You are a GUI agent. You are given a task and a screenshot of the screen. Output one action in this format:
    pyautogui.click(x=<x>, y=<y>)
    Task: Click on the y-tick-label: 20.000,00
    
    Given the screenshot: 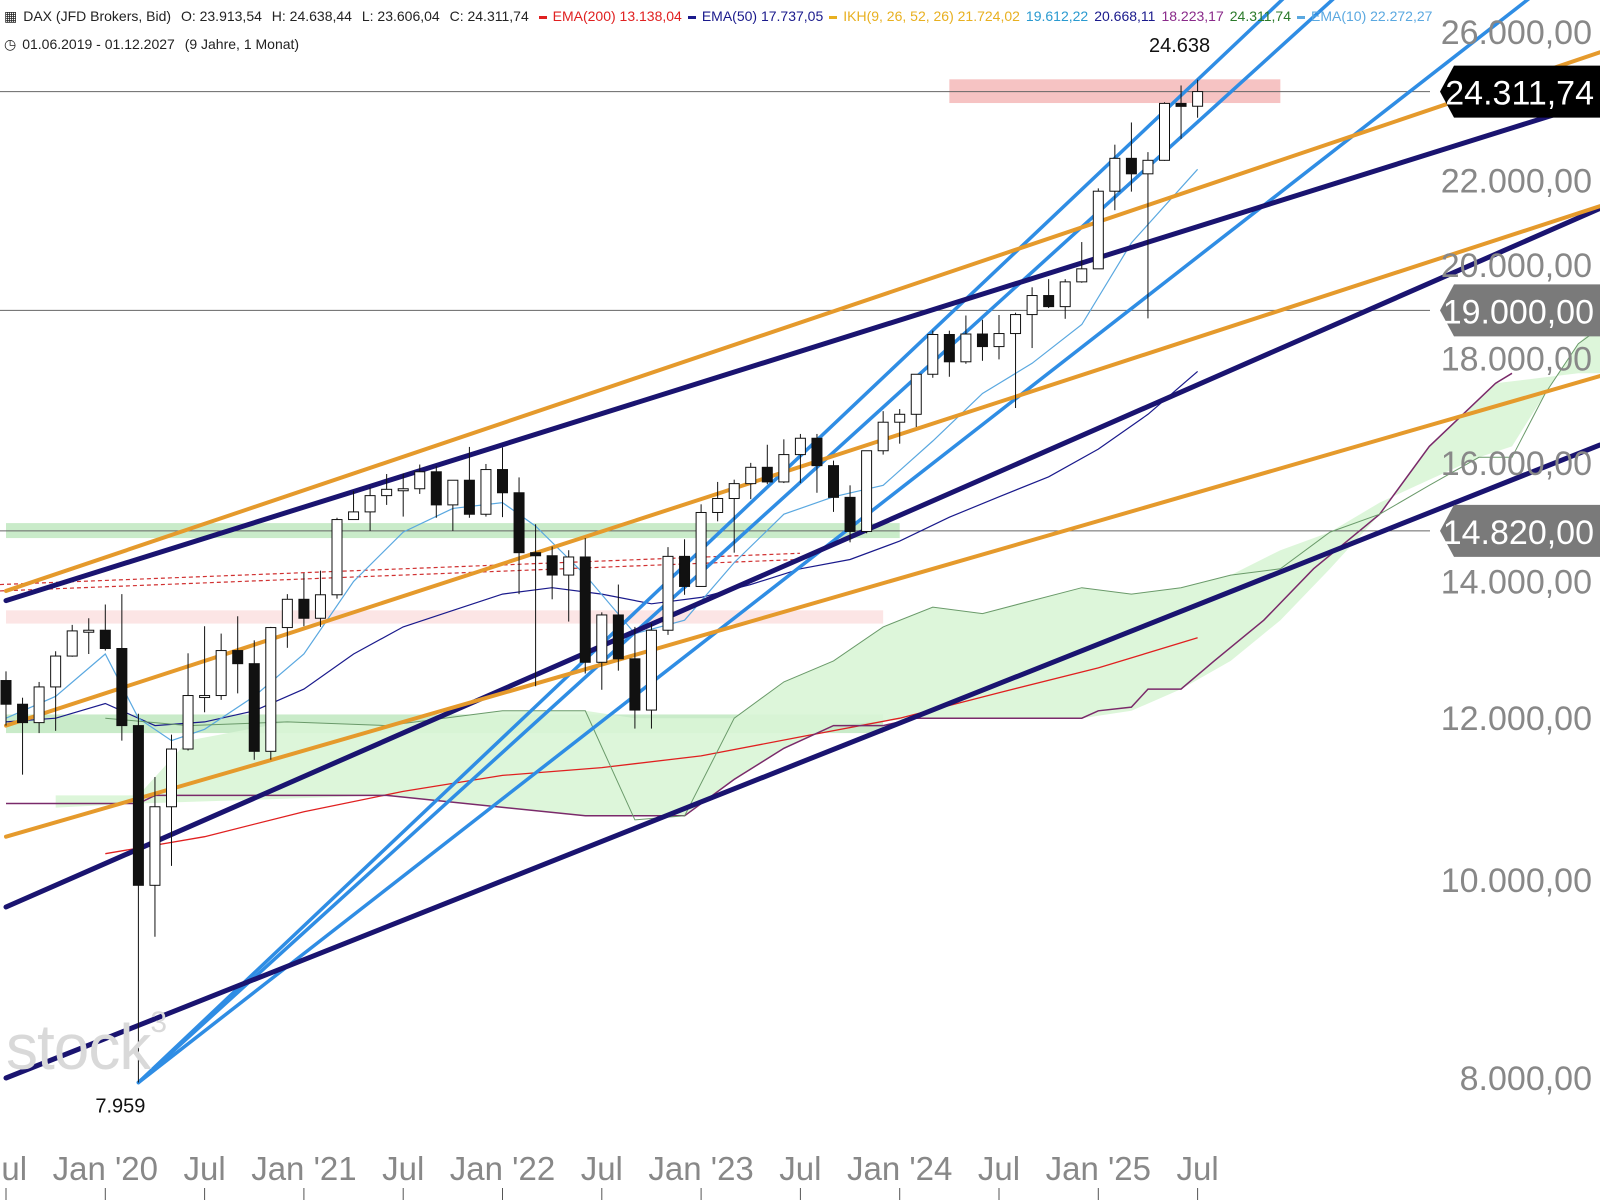 What is the action you would take?
    pyautogui.click(x=1516, y=266)
    